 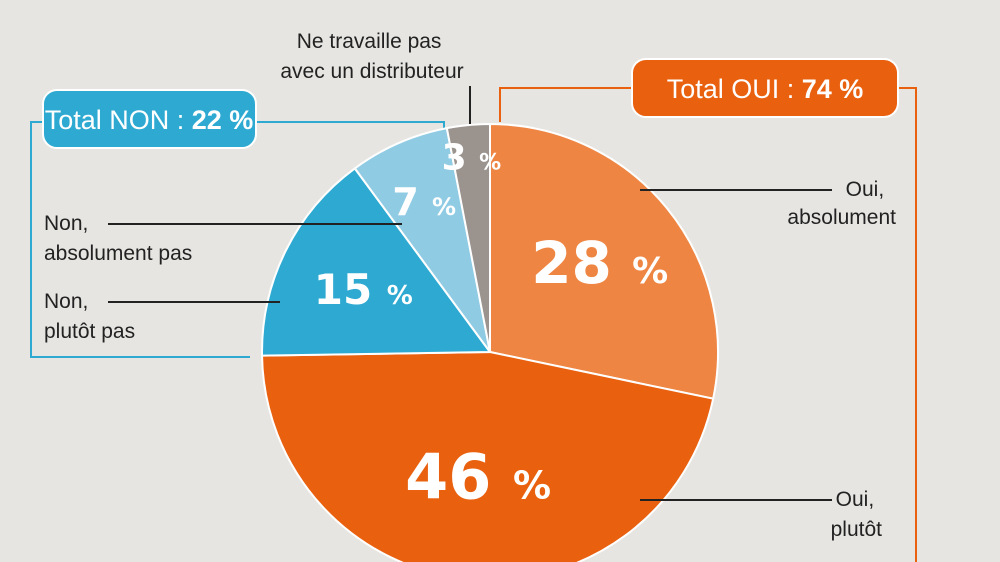 I want to click on total-oui-bracket, so click(x=569, y=104).